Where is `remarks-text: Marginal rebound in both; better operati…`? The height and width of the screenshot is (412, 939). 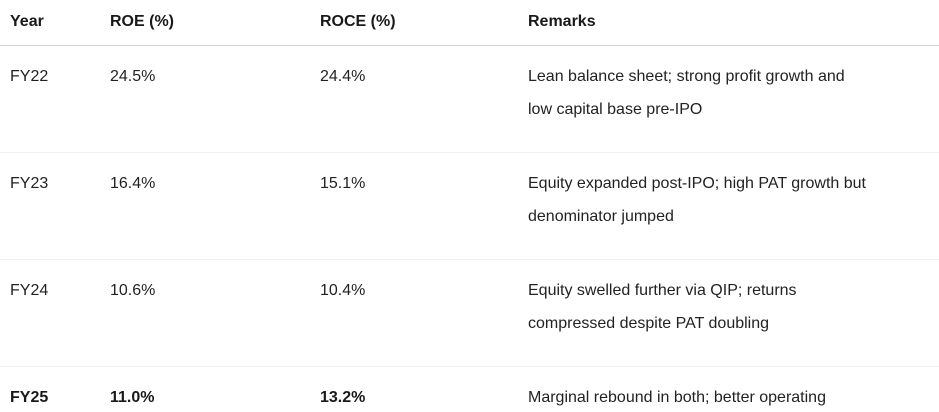 remarks-text: Marginal rebound in both; better operati… is located at coordinates (677, 397).